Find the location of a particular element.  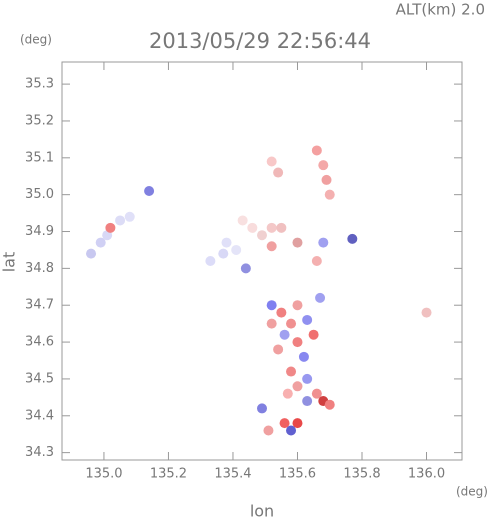

x-tick-label: 135.2 is located at coordinates (168, 474).